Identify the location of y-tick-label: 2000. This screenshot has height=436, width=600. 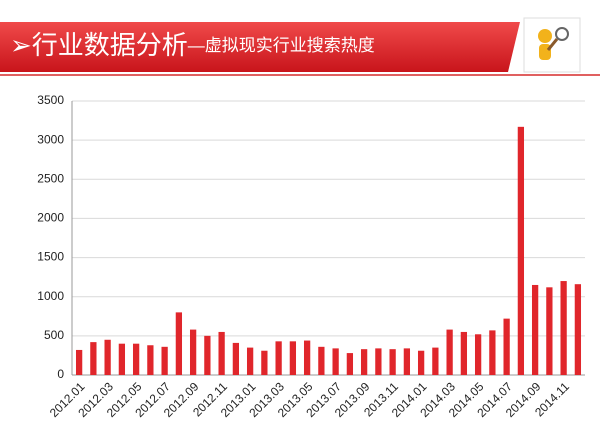
(50, 218).